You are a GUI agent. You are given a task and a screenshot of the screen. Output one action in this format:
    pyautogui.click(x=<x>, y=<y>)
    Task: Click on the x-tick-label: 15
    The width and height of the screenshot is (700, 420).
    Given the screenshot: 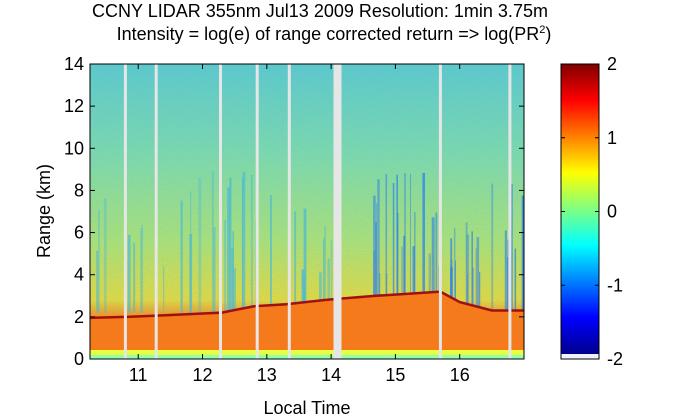 What is the action you would take?
    pyautogui.click(x=395, y=375)
    